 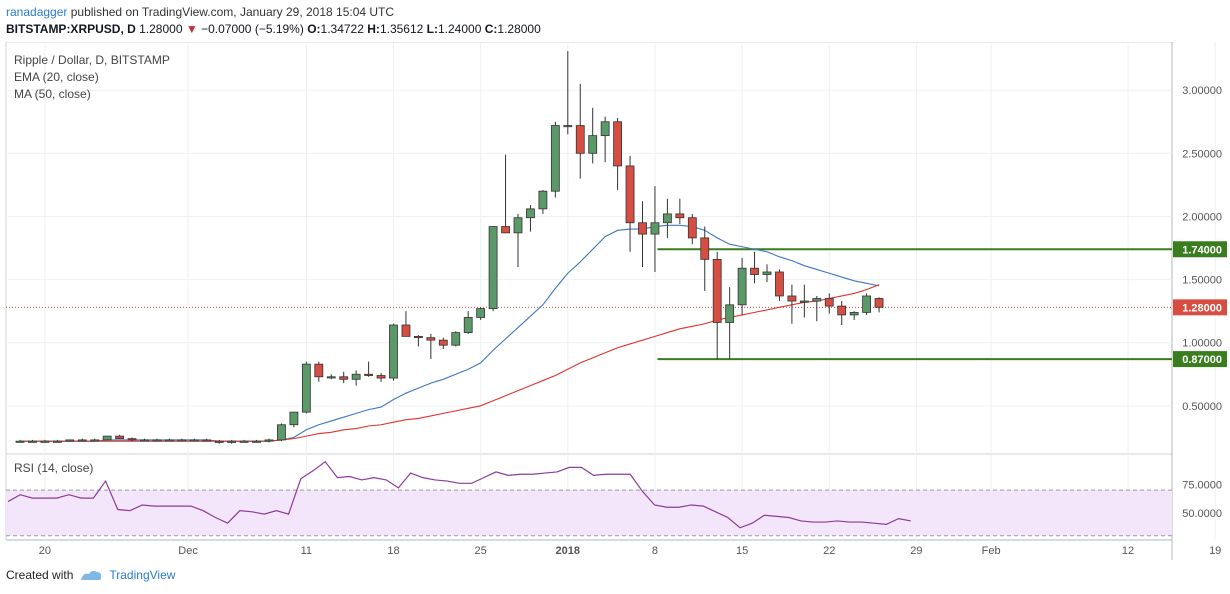 I want to click on tradingview-link: TradingView, so click(x=142, y=575).